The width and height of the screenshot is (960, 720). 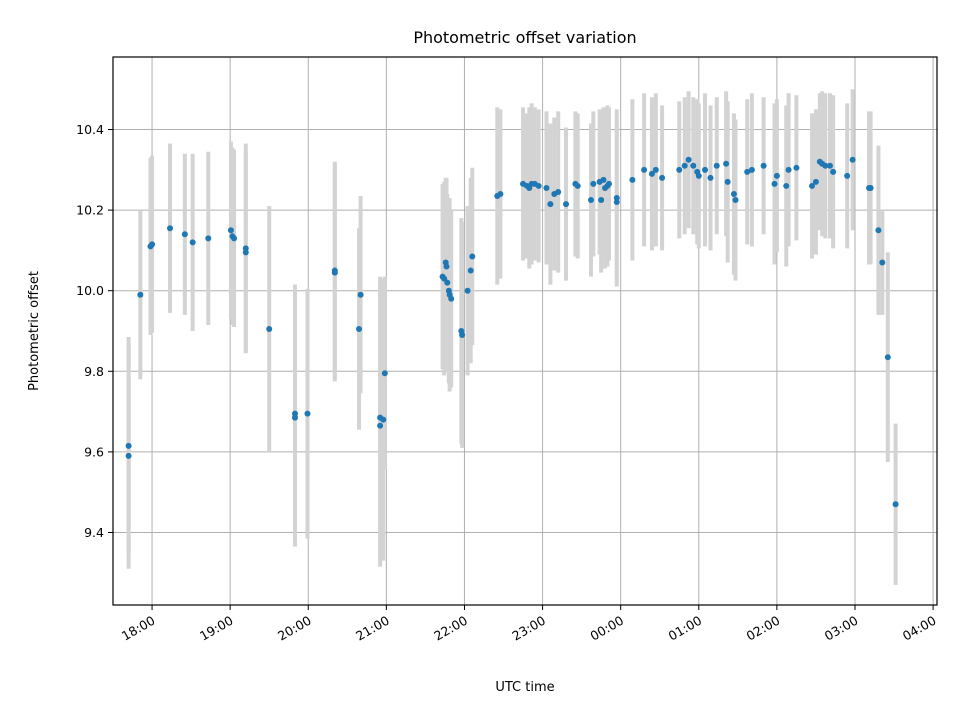 What do you see at coordinates (524, 687) in the screenshot?
I see `x-axis-label: UTC time` at bounding box center [524, 687].